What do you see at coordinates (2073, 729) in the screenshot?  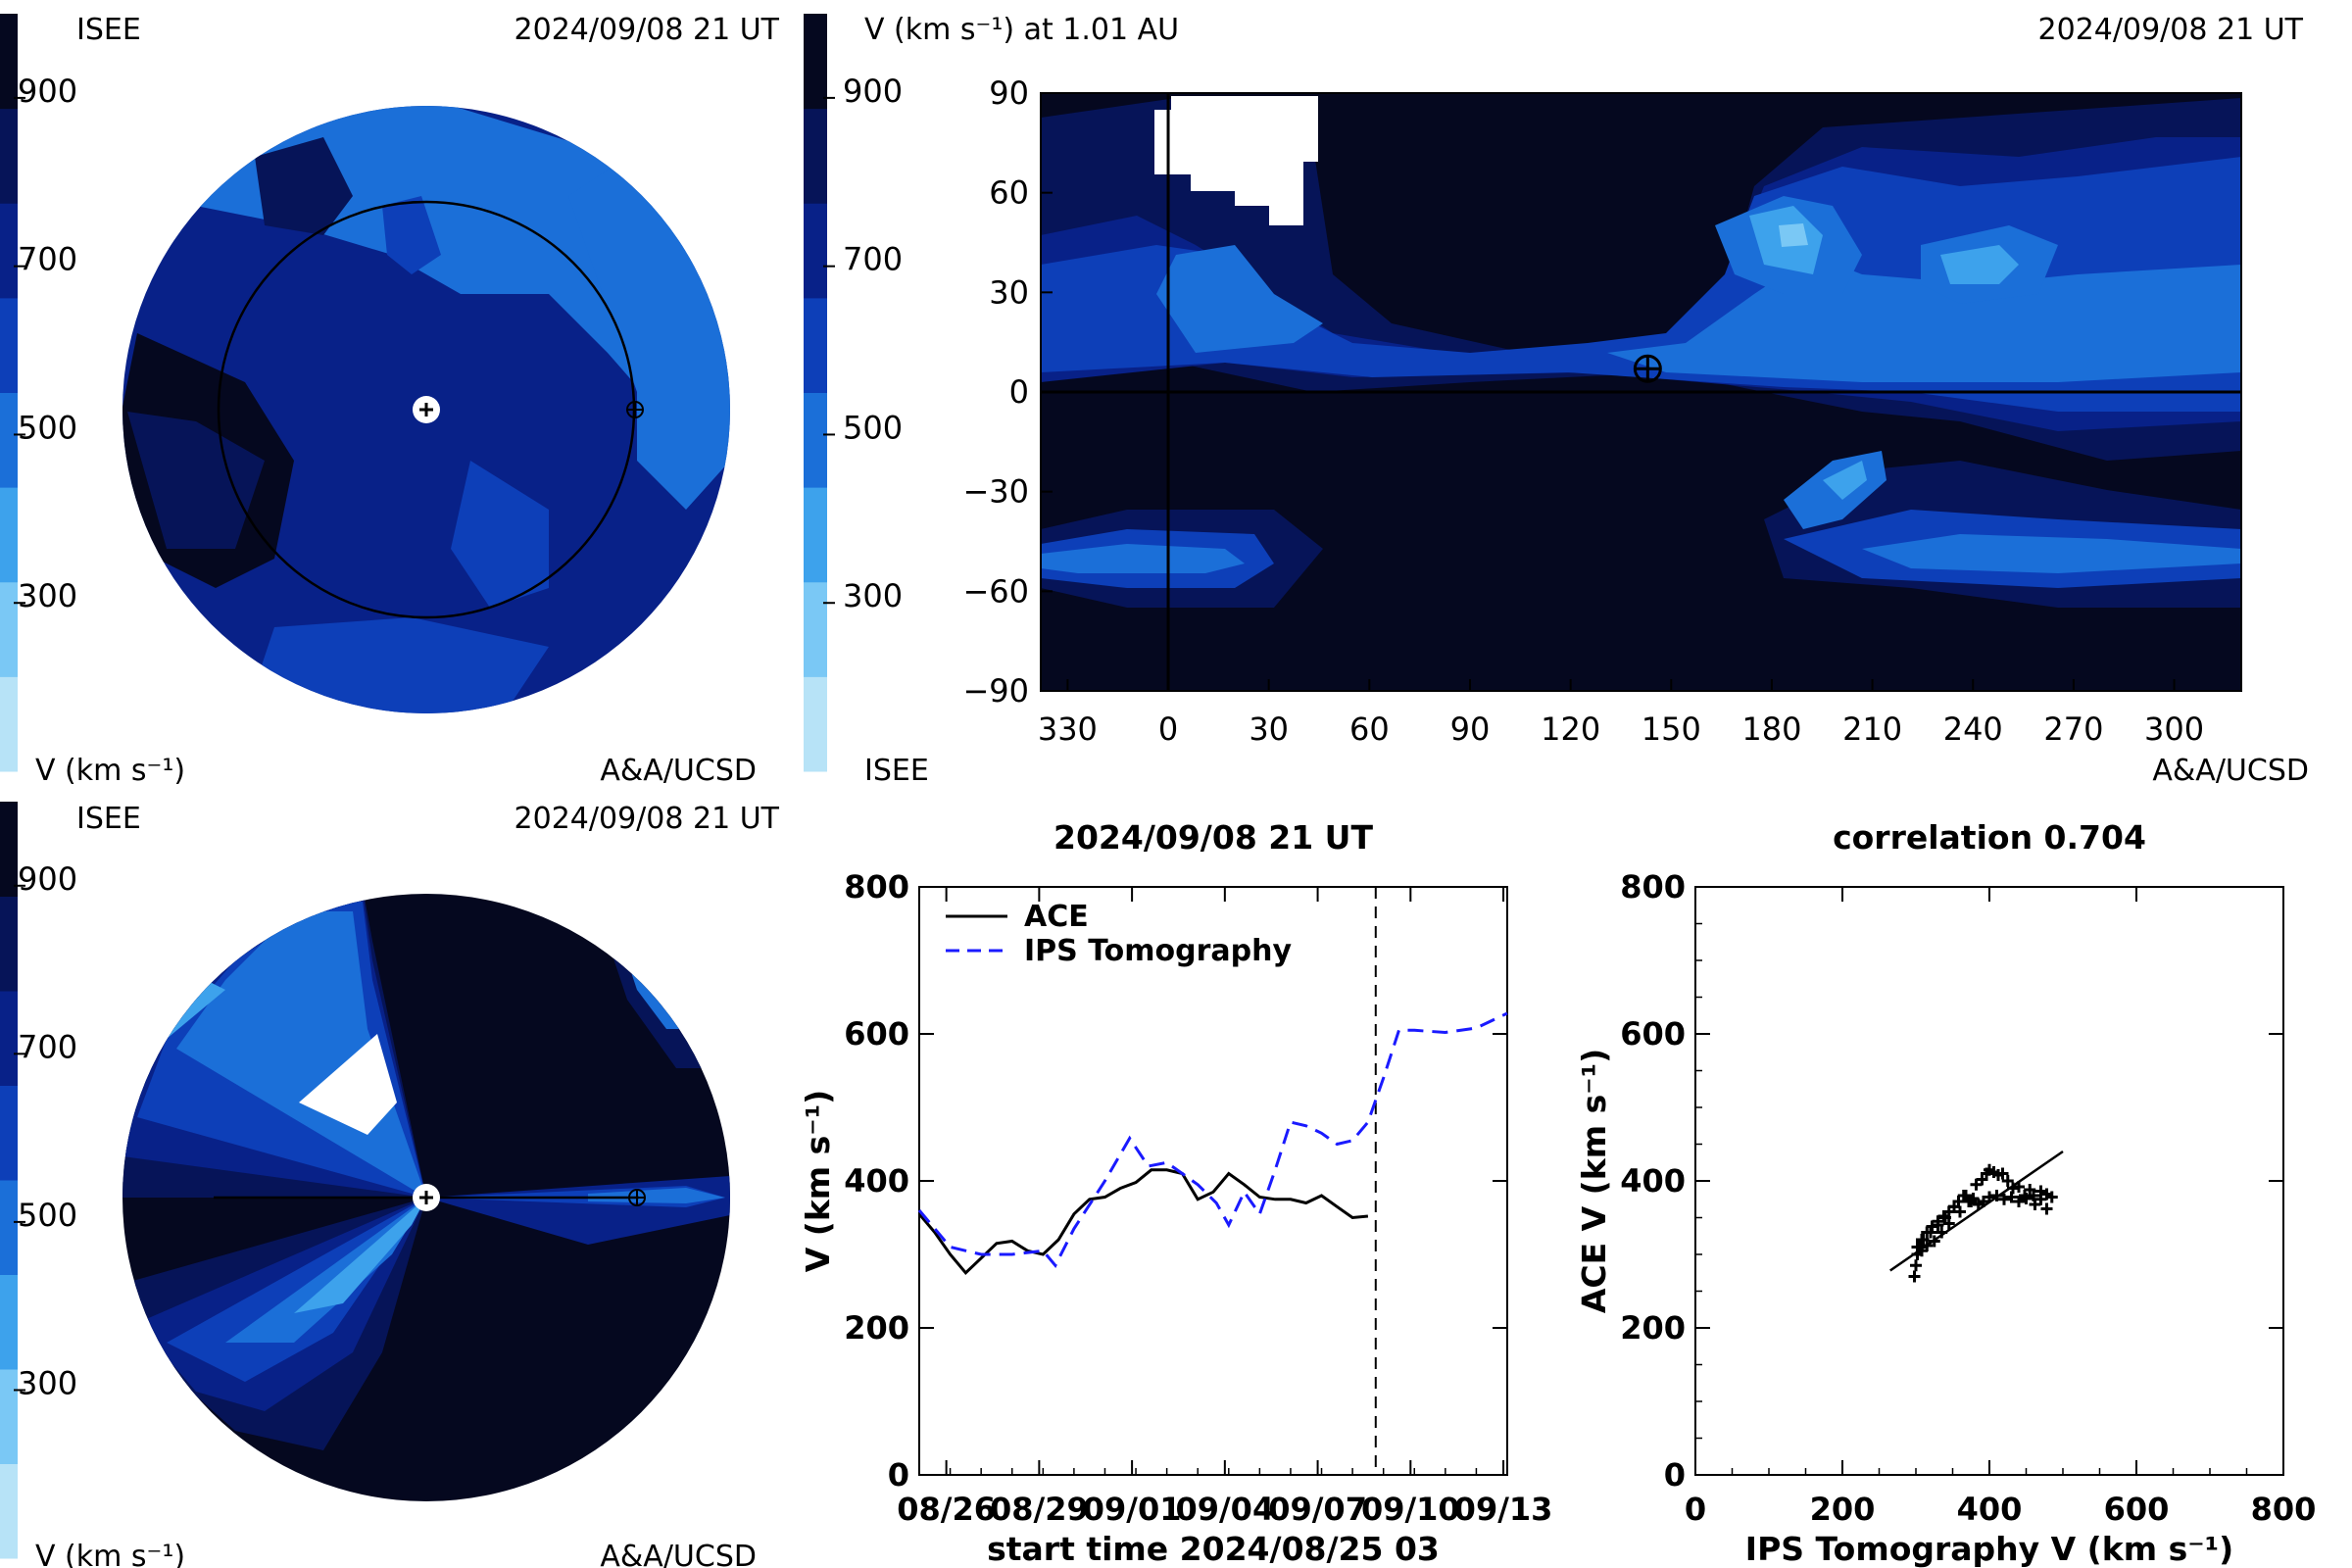 I see `map-xtick-label: 270` at bounding box center [2073, 729].